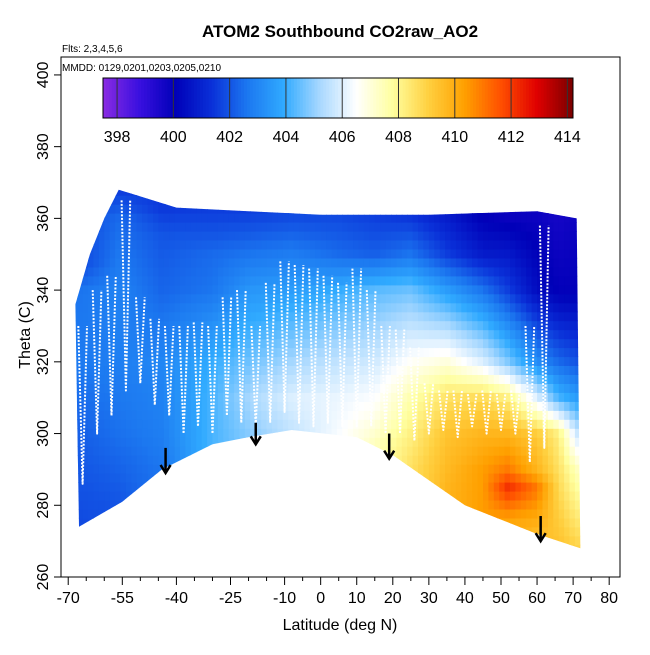  Describe the element at coordinates (97, 362) in the screenshot. I see `flight-profile` at that location.